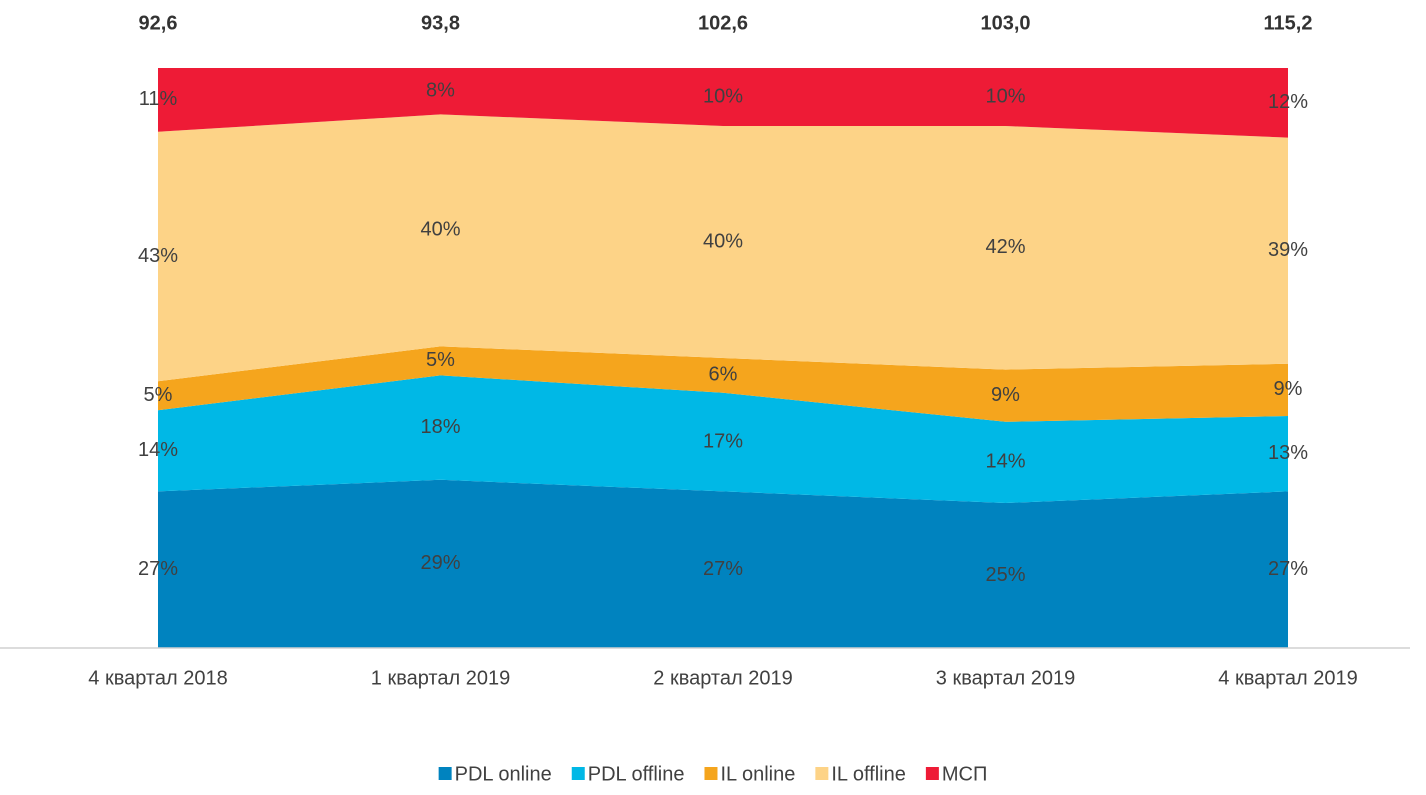  Describe the element at coordinates (1005, 23) in the screenshot. I see `total-label: 103,0` at that location.